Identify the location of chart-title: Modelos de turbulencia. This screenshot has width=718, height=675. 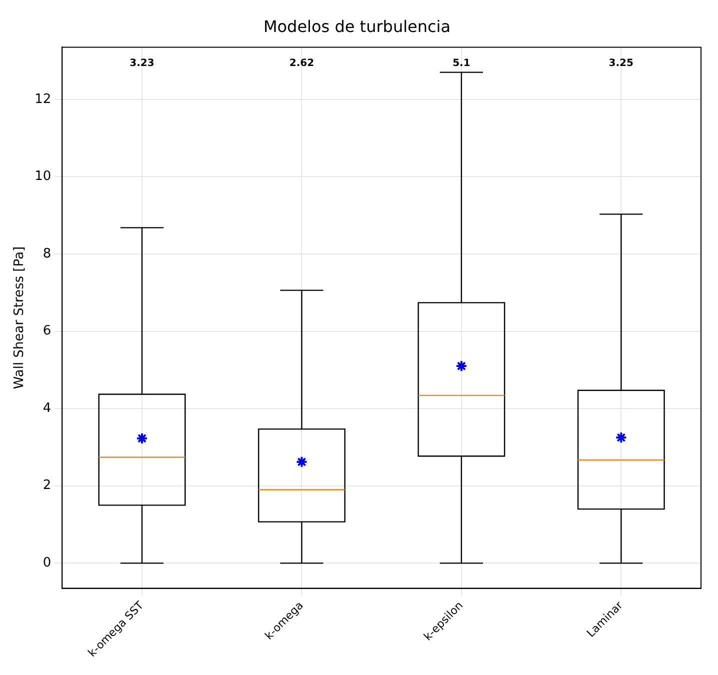
(357, 26).